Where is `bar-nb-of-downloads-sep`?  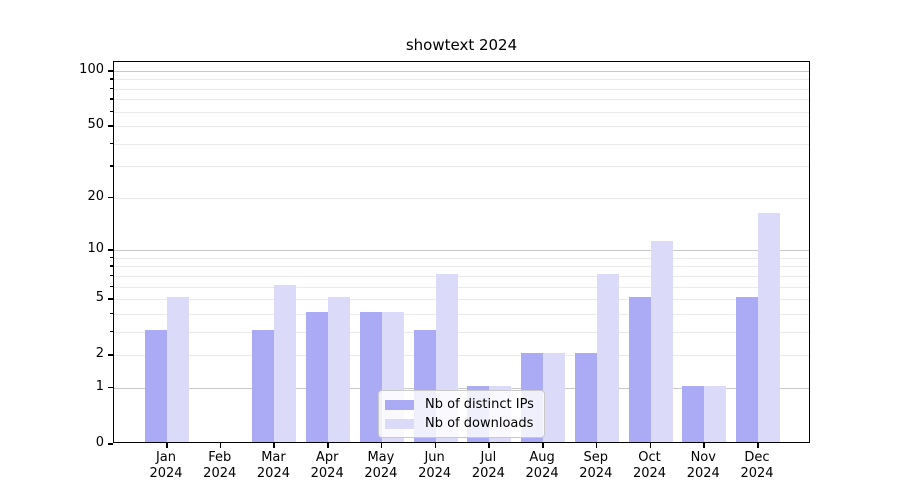
bar-nb-of-downloads-sep is located at coordinates (607, 357).